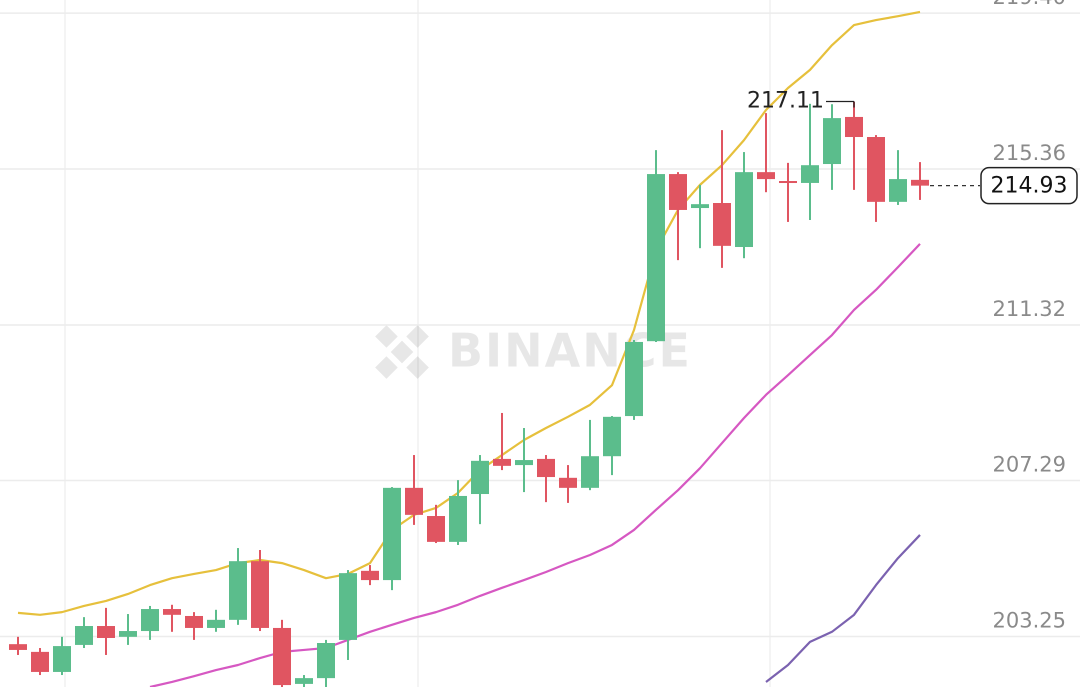  I want to click on high-marker-label: 217.11, so click(785, 101).